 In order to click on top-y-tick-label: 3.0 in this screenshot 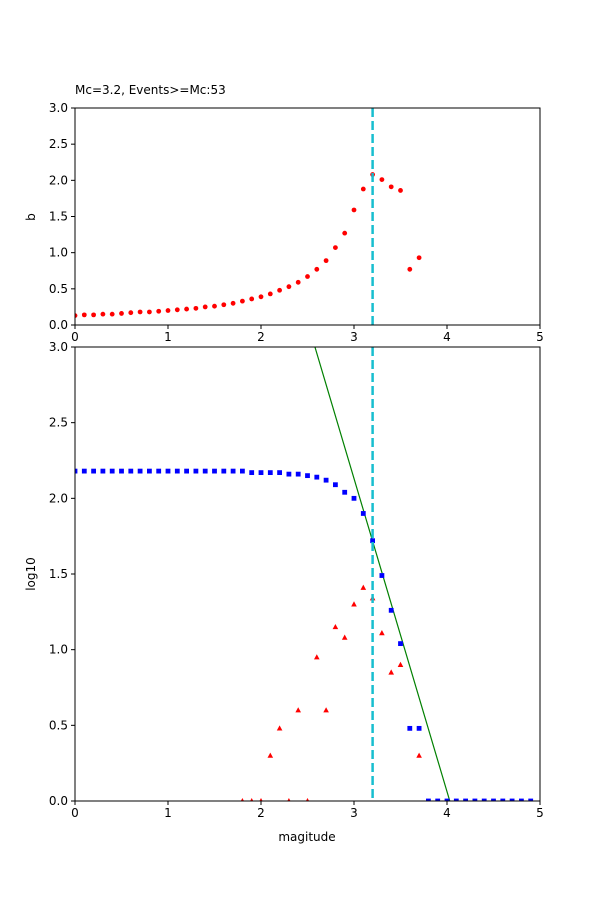, I will do `click(58, 108)`.